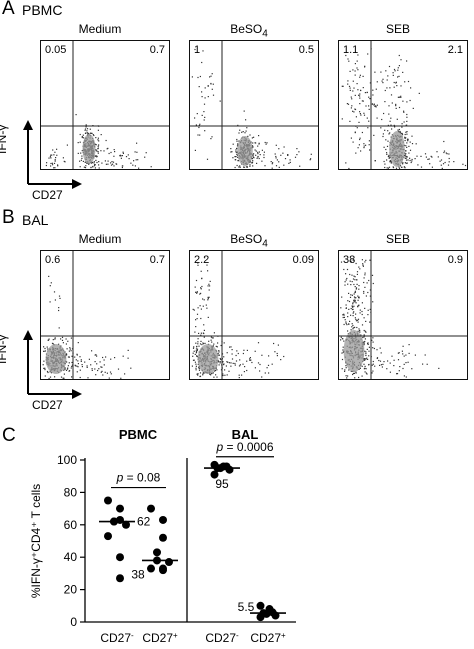  What do you see at coordinates (244, 447) in the screenshot?
I see `p-value-label: p = 0.0006` at bounding box center [244, 447].